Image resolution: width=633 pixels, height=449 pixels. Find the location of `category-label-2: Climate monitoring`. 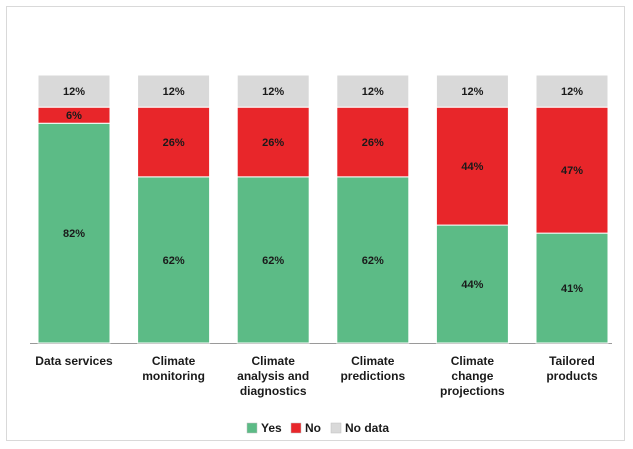

category-label-2: Climate monitoring is located at coordinates (173, 368).